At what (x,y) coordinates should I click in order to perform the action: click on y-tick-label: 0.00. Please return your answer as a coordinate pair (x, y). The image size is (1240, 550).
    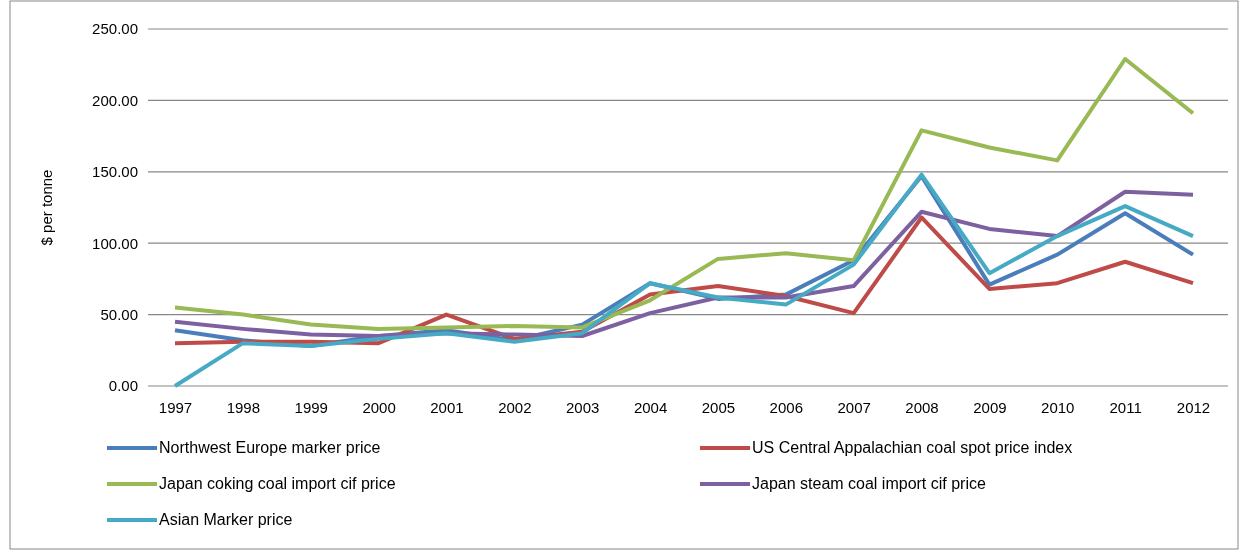
    Looking at the image, I should click on (123, 386).